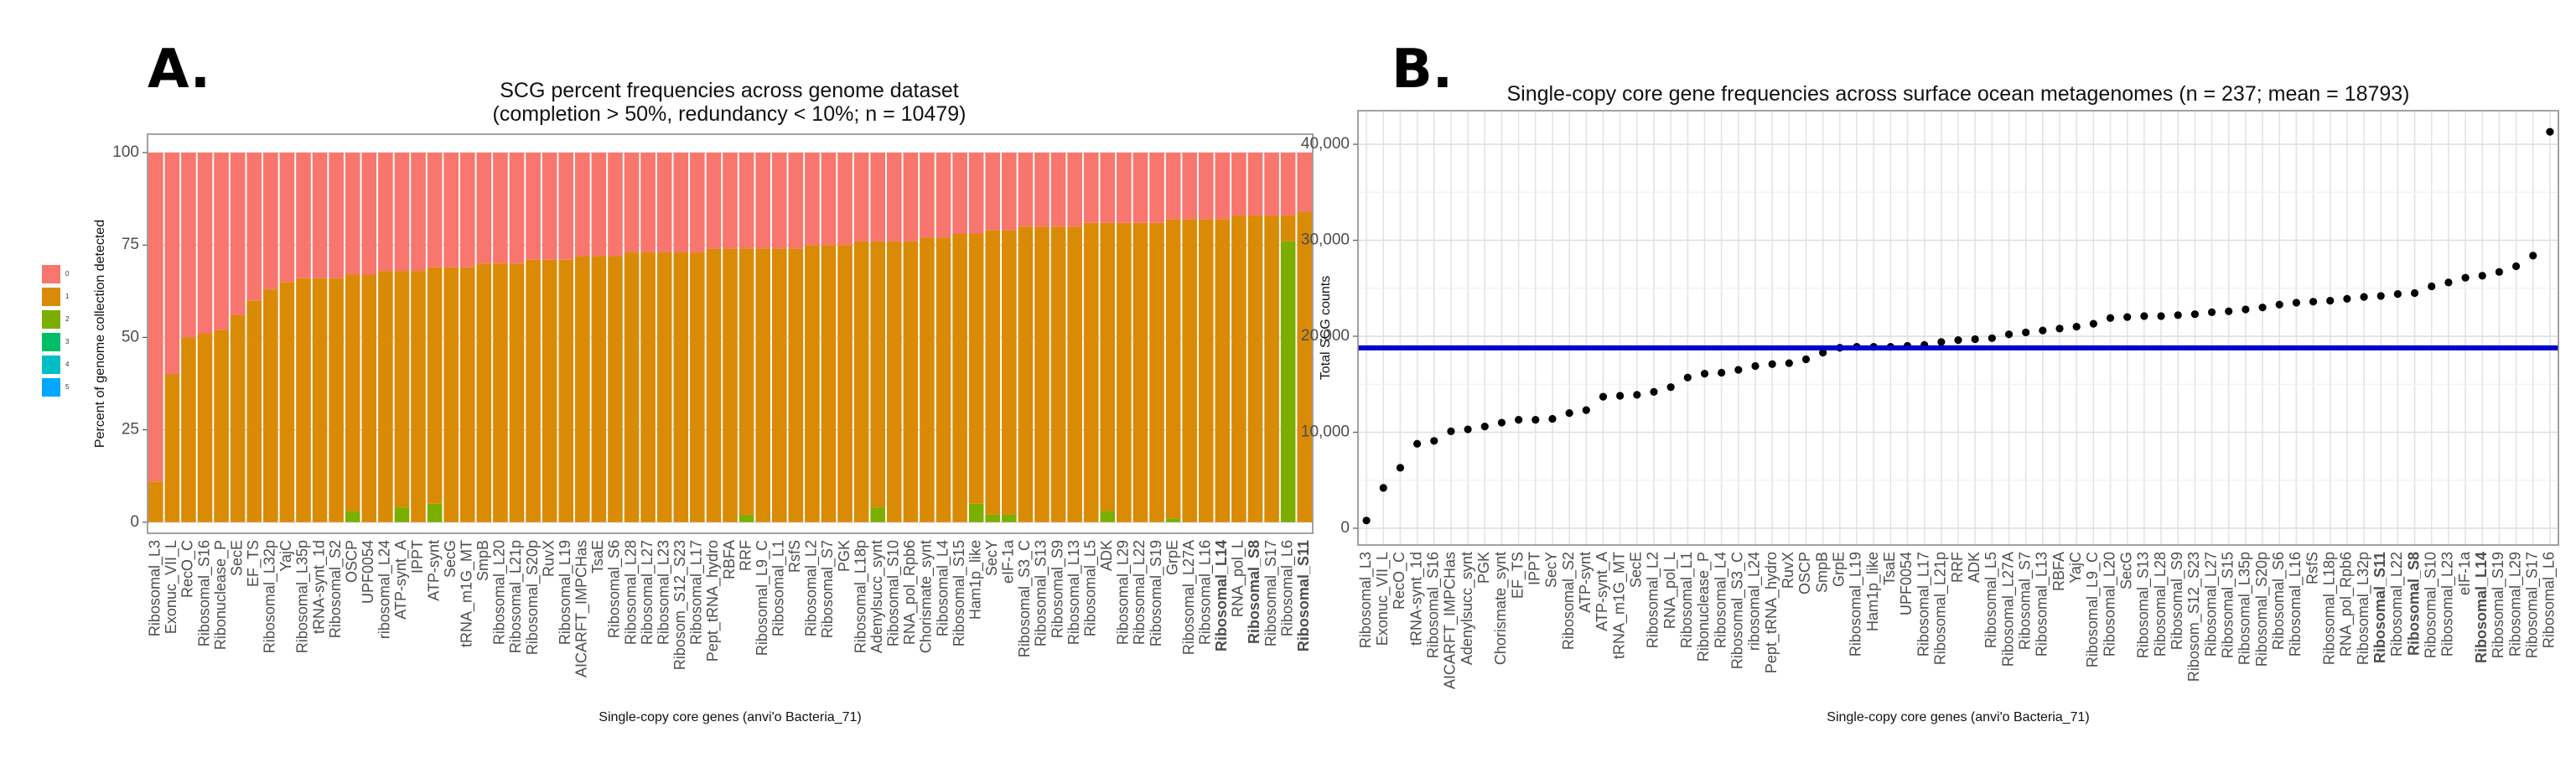  Describe the element at coordinates (221, 595) in the screenshot. I see `x-tick-label: Ribonuclease_P` at that location.